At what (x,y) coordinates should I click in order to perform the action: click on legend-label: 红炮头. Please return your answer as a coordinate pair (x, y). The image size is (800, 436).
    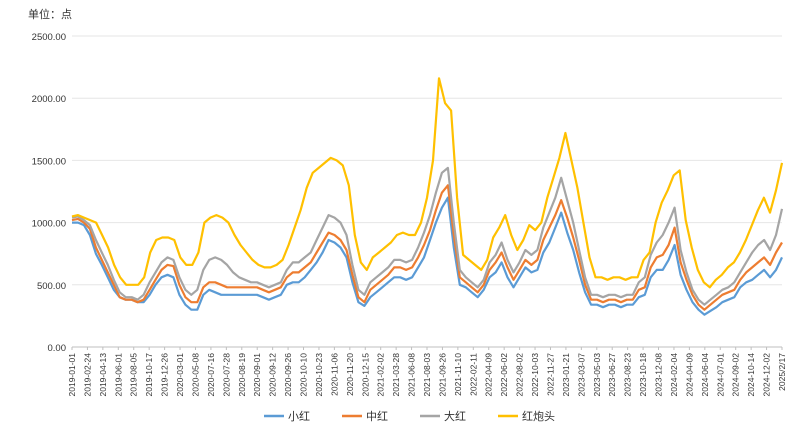
    Looking at the image, I should click on (538, 416).